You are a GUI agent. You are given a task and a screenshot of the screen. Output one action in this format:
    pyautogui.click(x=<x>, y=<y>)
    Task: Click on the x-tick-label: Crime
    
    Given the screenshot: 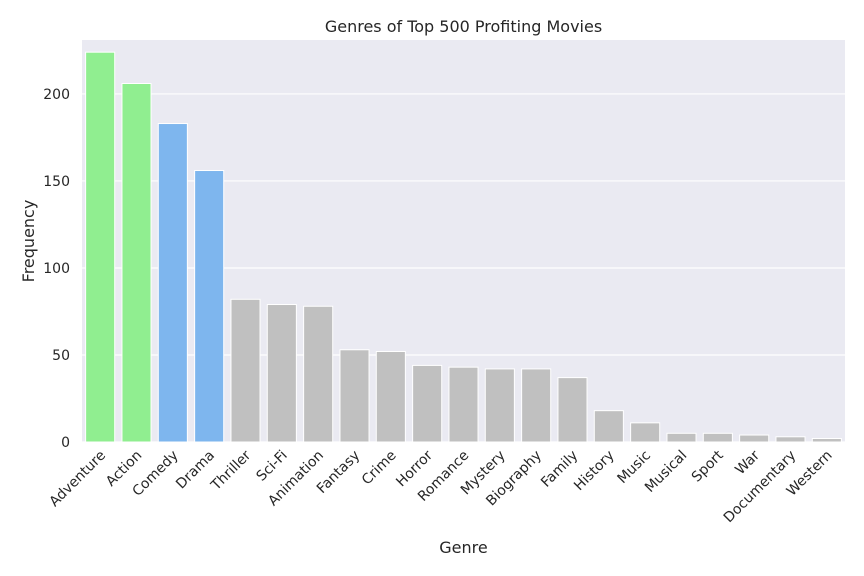 What is the action you would take?
    pyautogui.click(x=379, y=468)
    